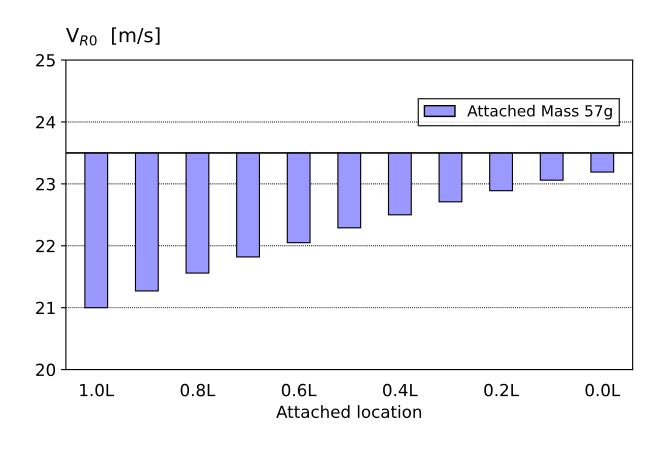 The width and height of the screenshot is (659, 462). I want to click on y-tick-label: 21, so click(45, 308).